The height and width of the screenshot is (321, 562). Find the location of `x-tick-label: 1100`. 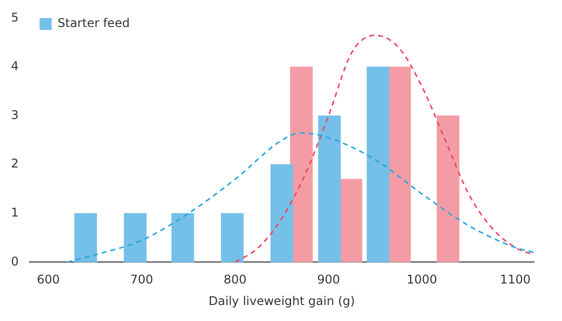

x-tick-label: 1100 is located at coordinates (515, 279).